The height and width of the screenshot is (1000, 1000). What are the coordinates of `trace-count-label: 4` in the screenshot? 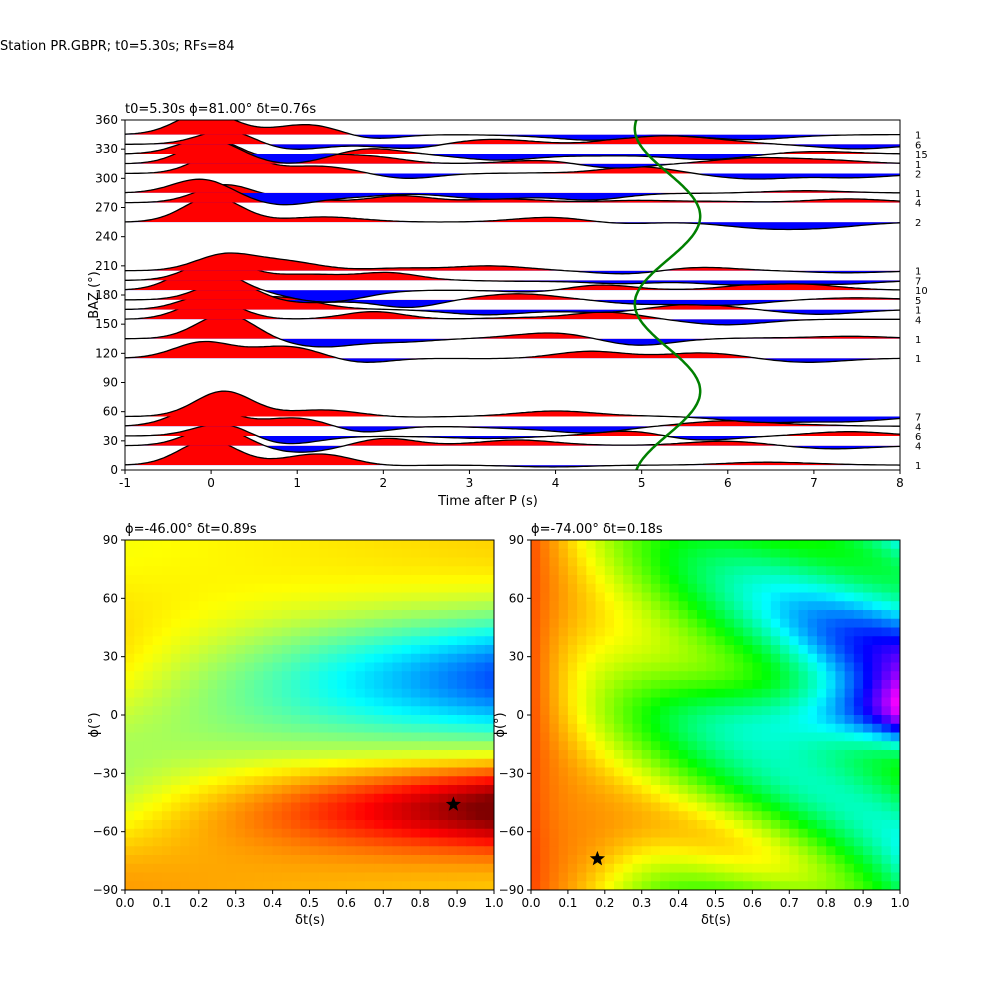 It's located at (918, 320).